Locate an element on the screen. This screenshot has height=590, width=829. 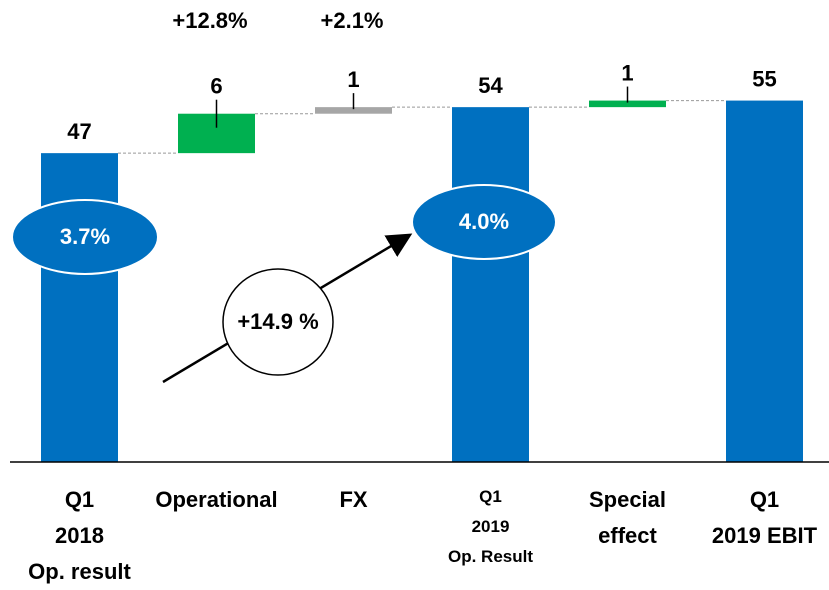
value-label: 6 is located at coordinates (216, 86).